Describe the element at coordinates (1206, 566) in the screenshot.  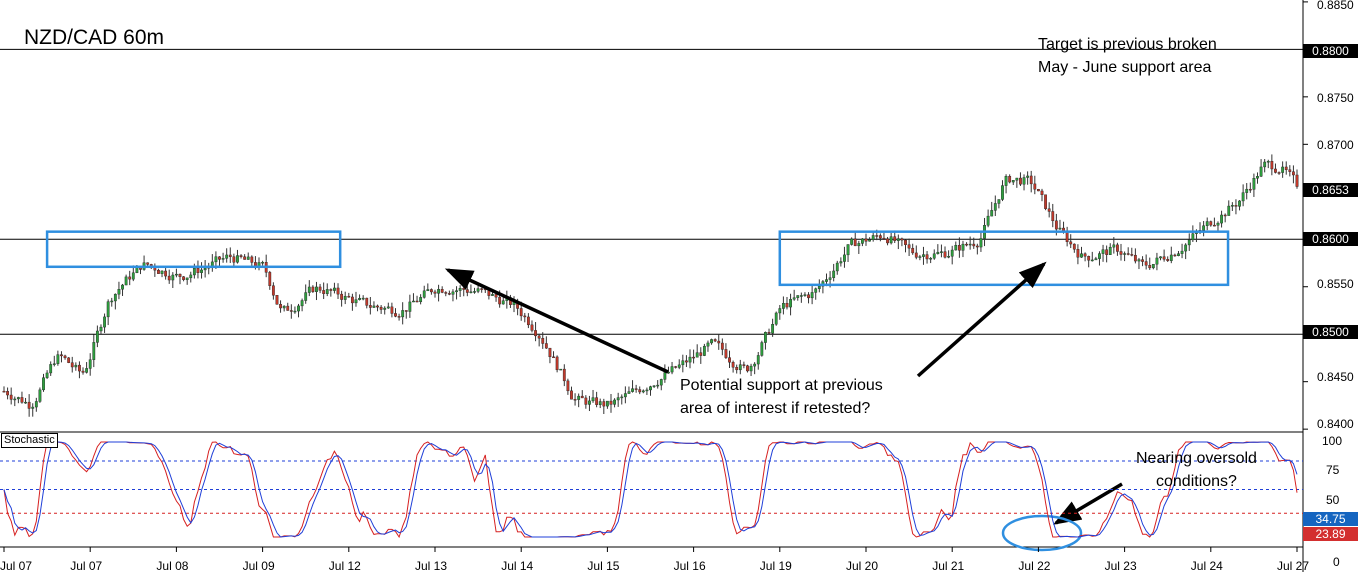
I see `time-tick-label: Jul 24` at that location.